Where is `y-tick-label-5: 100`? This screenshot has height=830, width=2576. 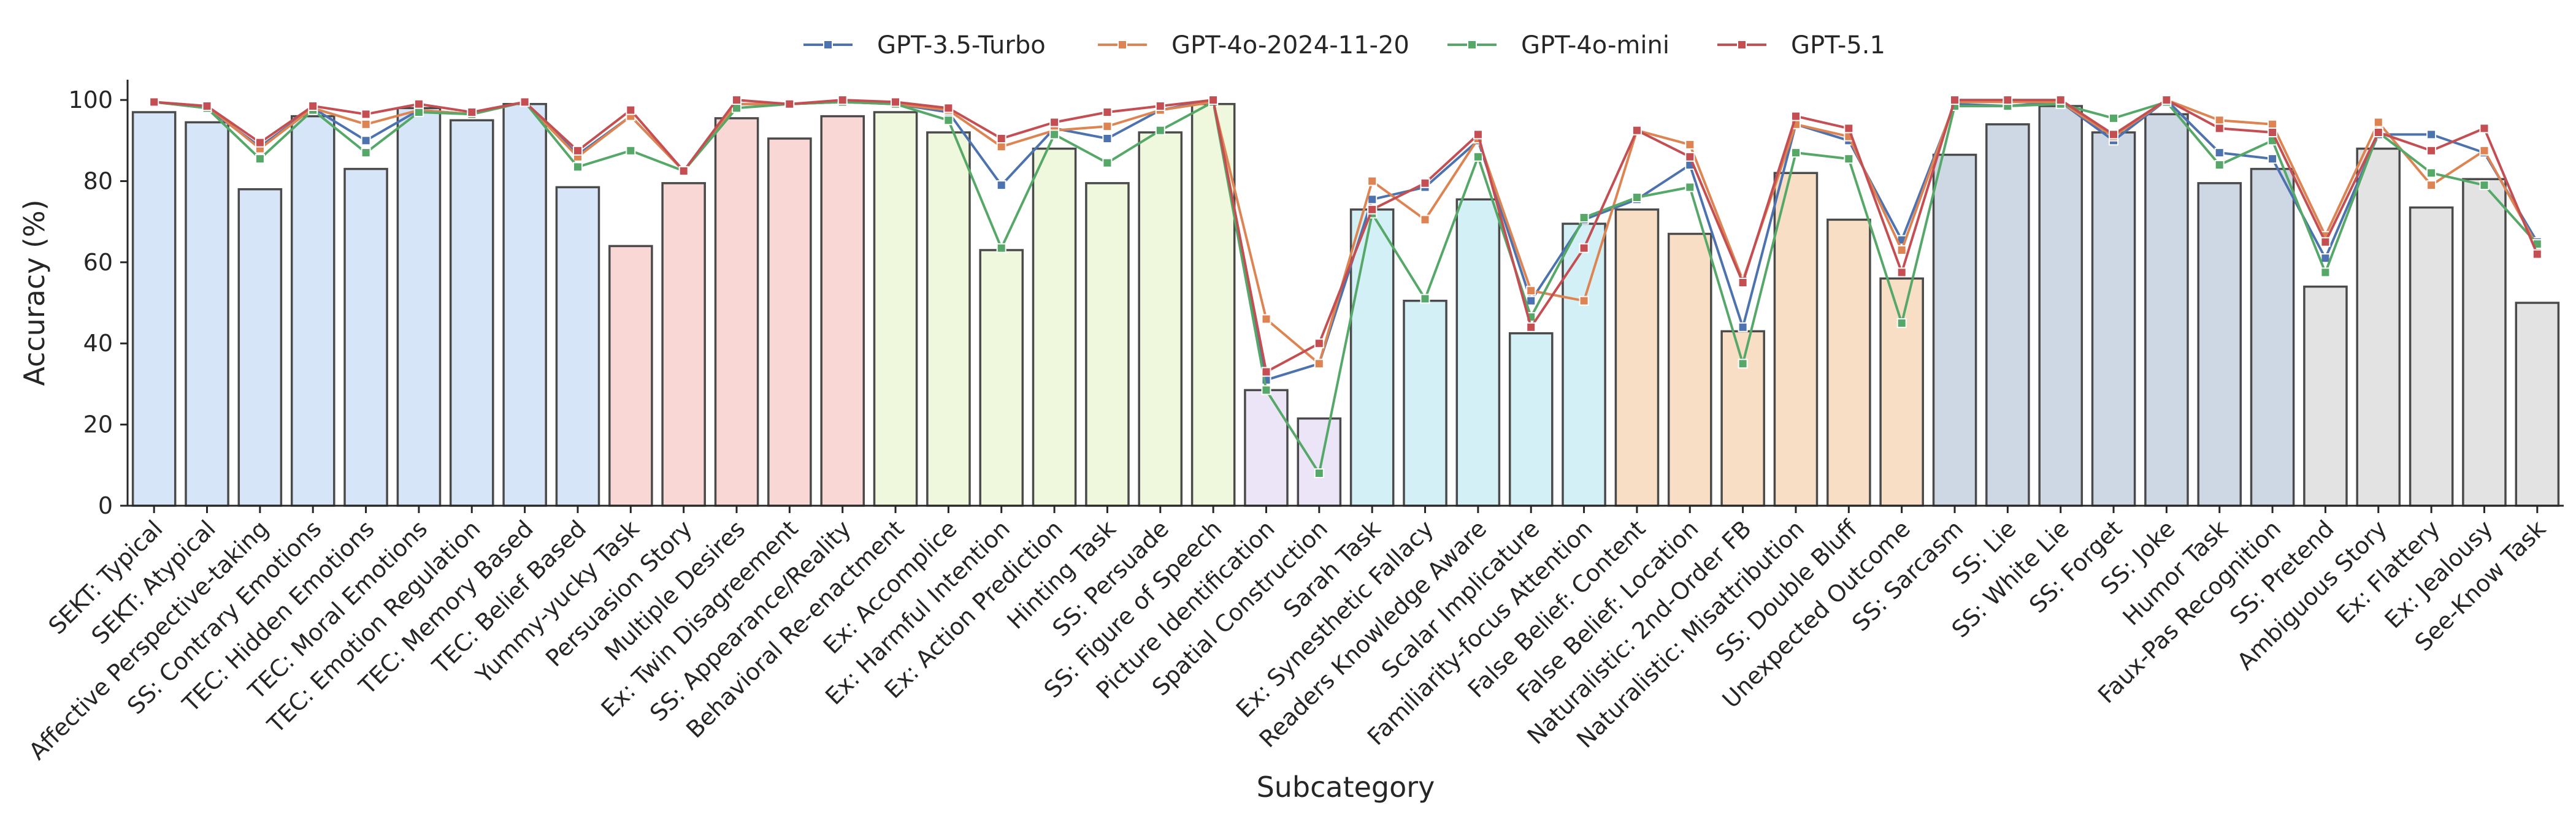
y-tick-label-5: 100 is located at coordinates (90, 100).